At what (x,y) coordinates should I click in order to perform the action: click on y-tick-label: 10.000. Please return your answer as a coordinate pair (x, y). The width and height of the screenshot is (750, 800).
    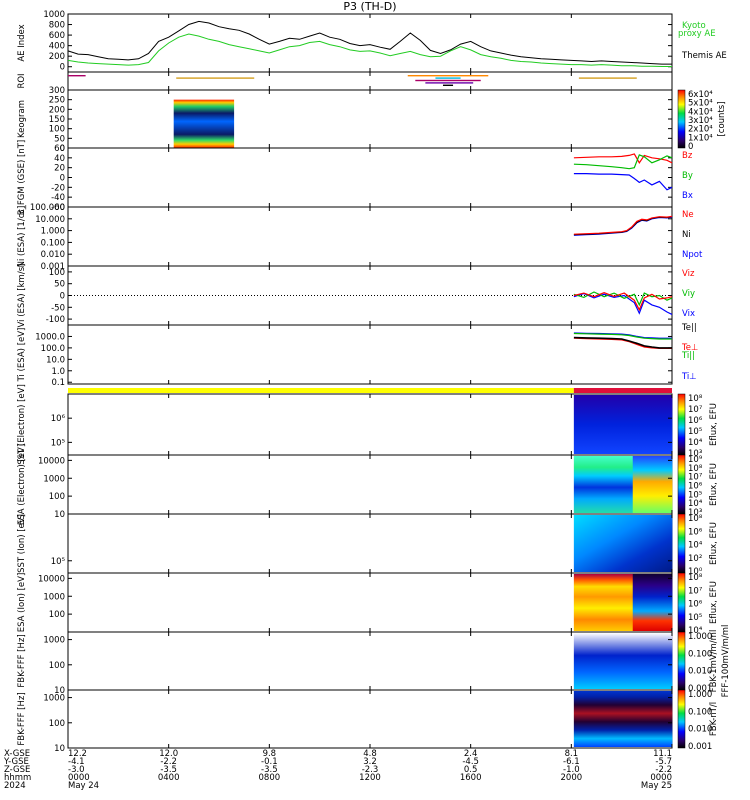
    Looking at the image, I should click on (50, 220).